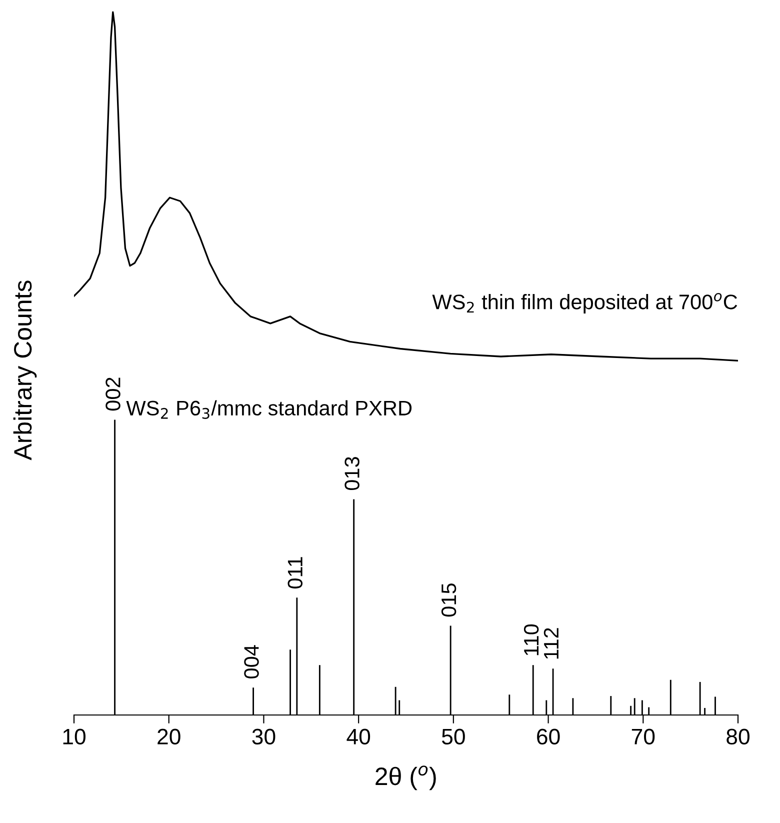  I want to click on annotation: 110, so click(531, 640).